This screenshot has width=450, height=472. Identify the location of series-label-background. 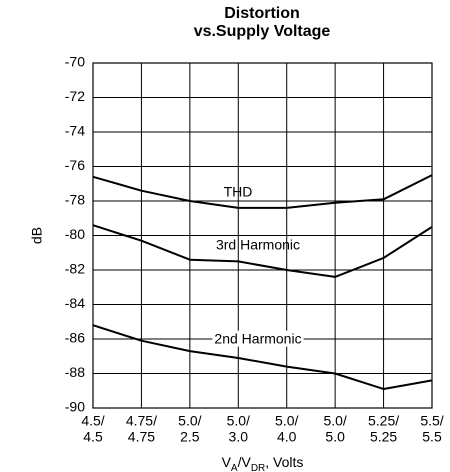
(258, 338).